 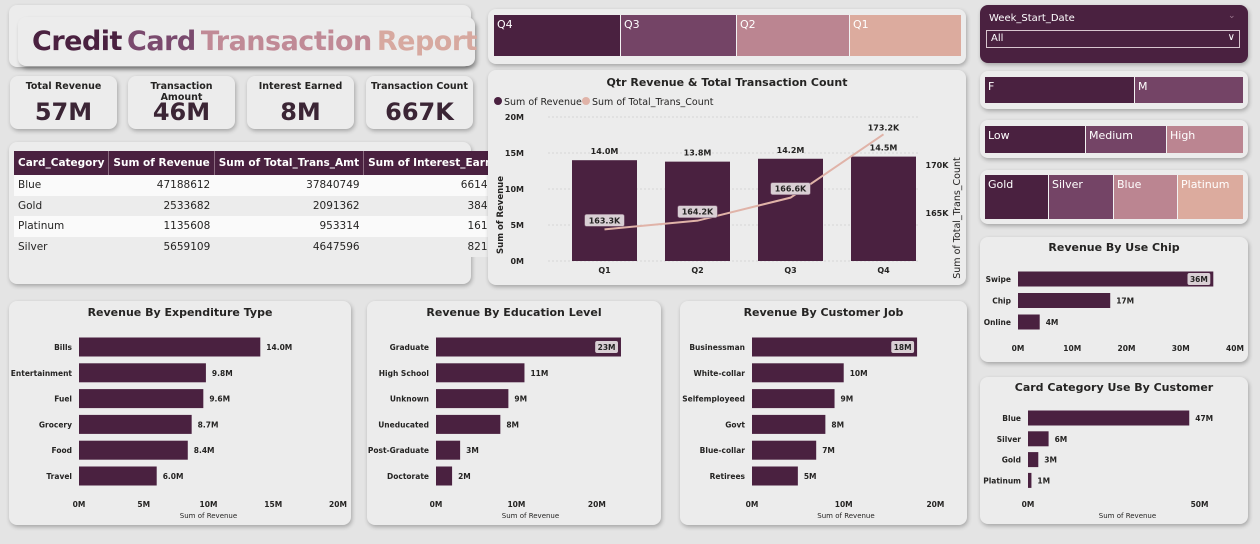 I want to click on report-title: Credit Card Transaction Report, so click(x=248, y=41).